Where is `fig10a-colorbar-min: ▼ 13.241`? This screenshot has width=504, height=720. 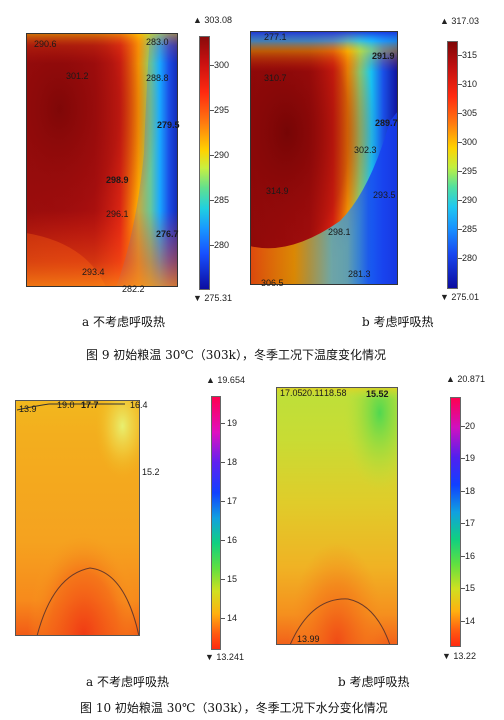
fig10a-colorbar-min: ▼ 13.241 is located at coordinates (224, 657).